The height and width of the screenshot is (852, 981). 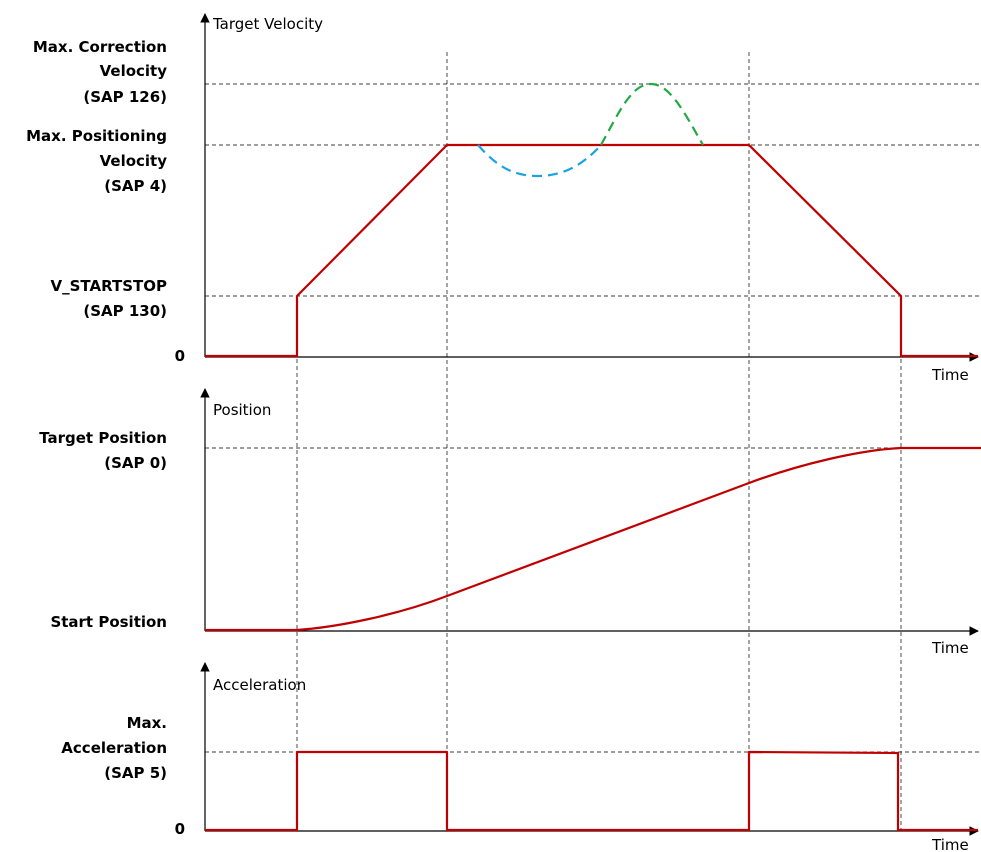 I want to click on v-startstop-label-2: (SAP 130), so click(x=125, y=311).